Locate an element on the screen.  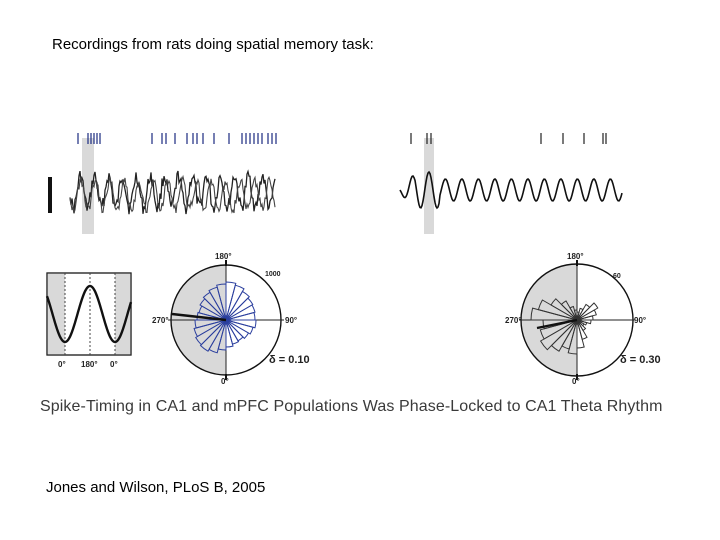
polar-plot-left: 180° 270° 90° 0° 1000 δ = 0.10 is located at coordinates (231, 319).